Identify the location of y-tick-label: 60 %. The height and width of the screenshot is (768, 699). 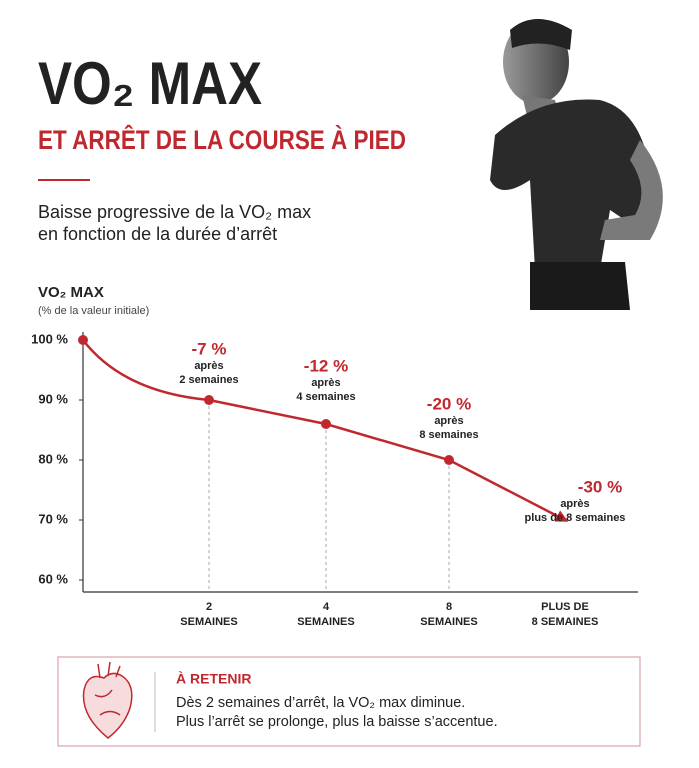
(53, 578).